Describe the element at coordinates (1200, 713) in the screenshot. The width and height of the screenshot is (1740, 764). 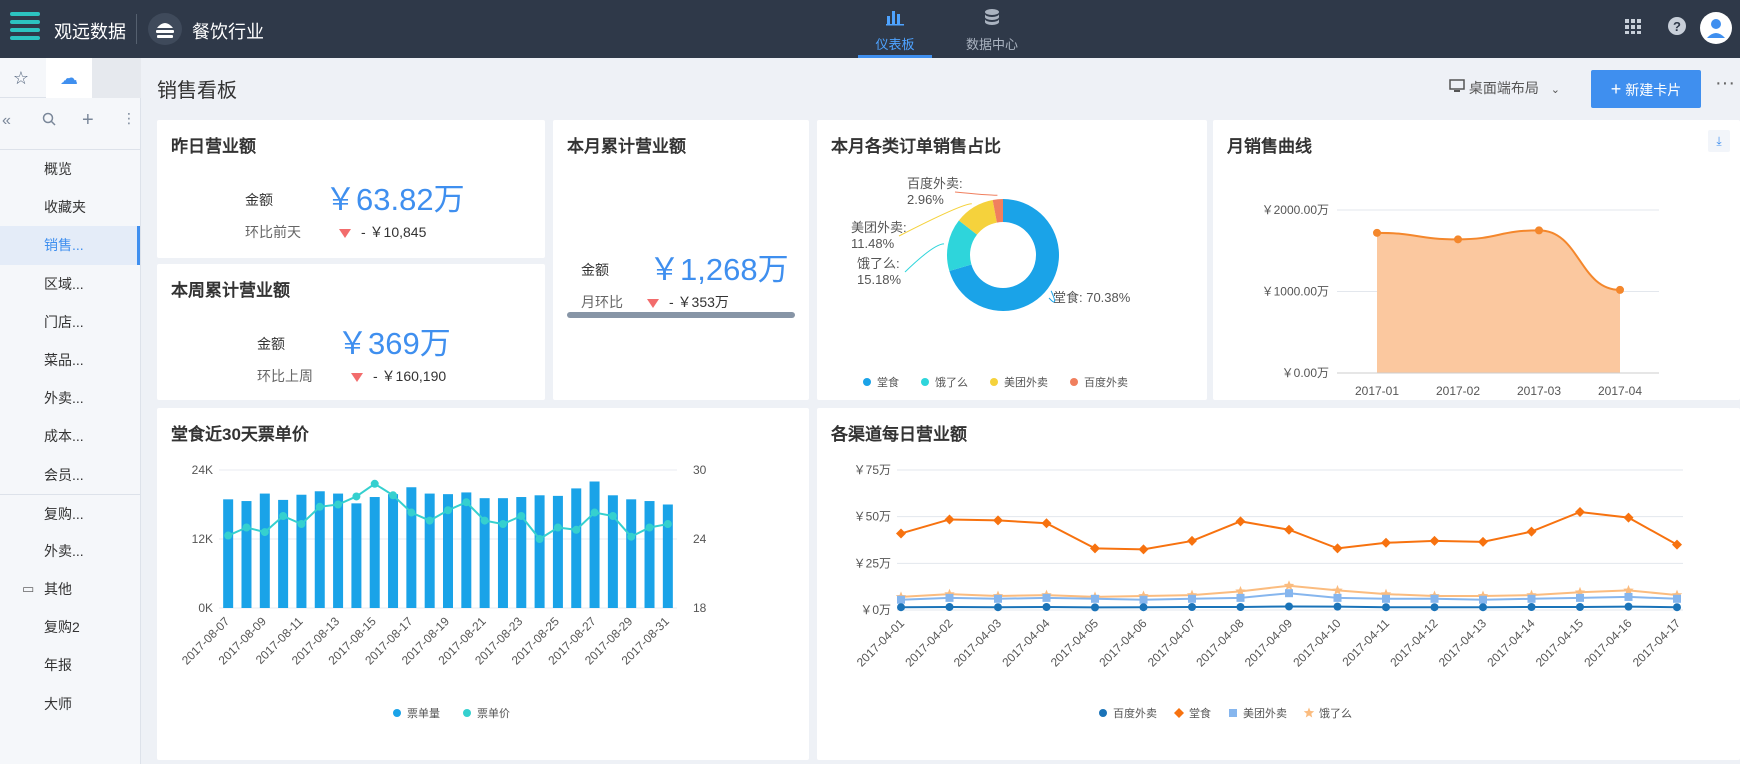
I see `legend-label: 堂食` at that location.